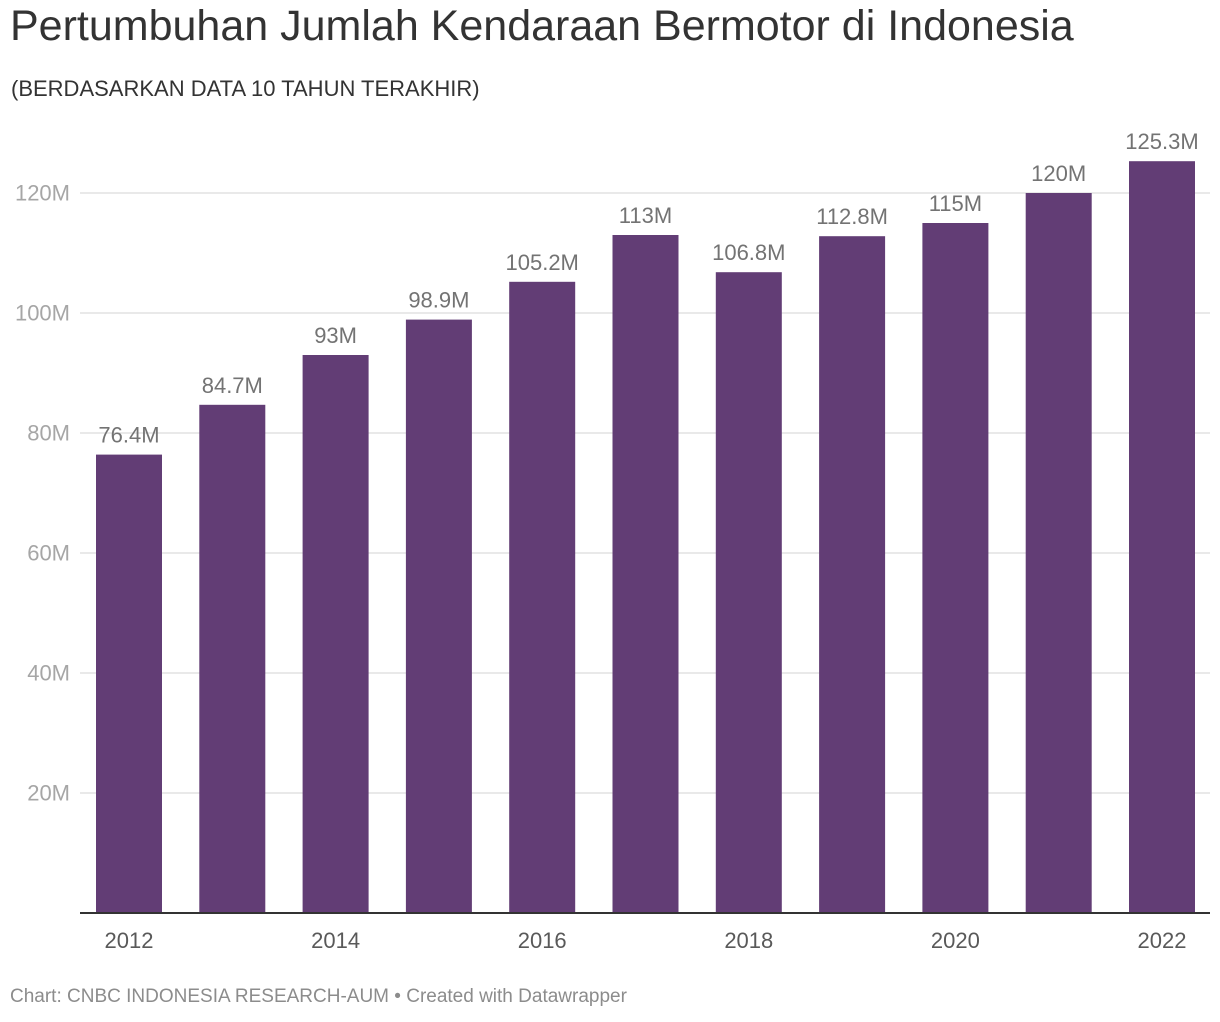 This screenshot has width=1220, height=1022. I want to click on bar-2016, so click(542, 597).